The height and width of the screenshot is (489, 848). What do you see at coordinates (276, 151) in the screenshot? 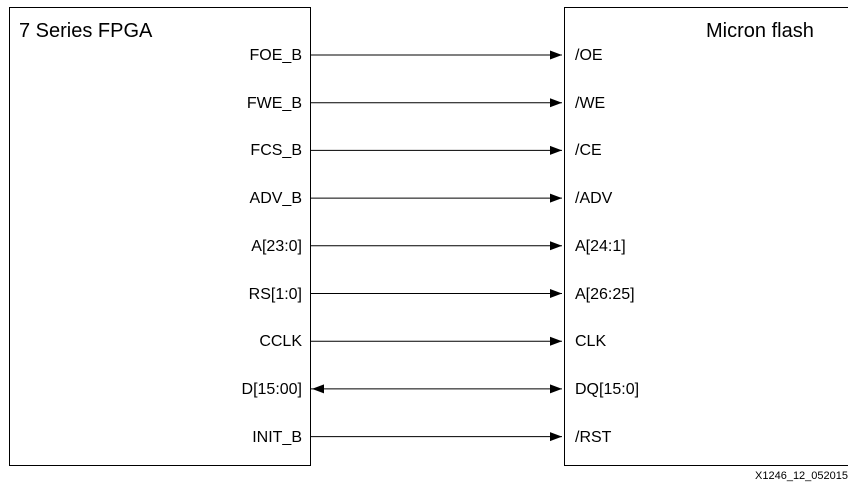
I see `fpga-signal-fcs-b: FCS_B` at bounding box center [276, 151].